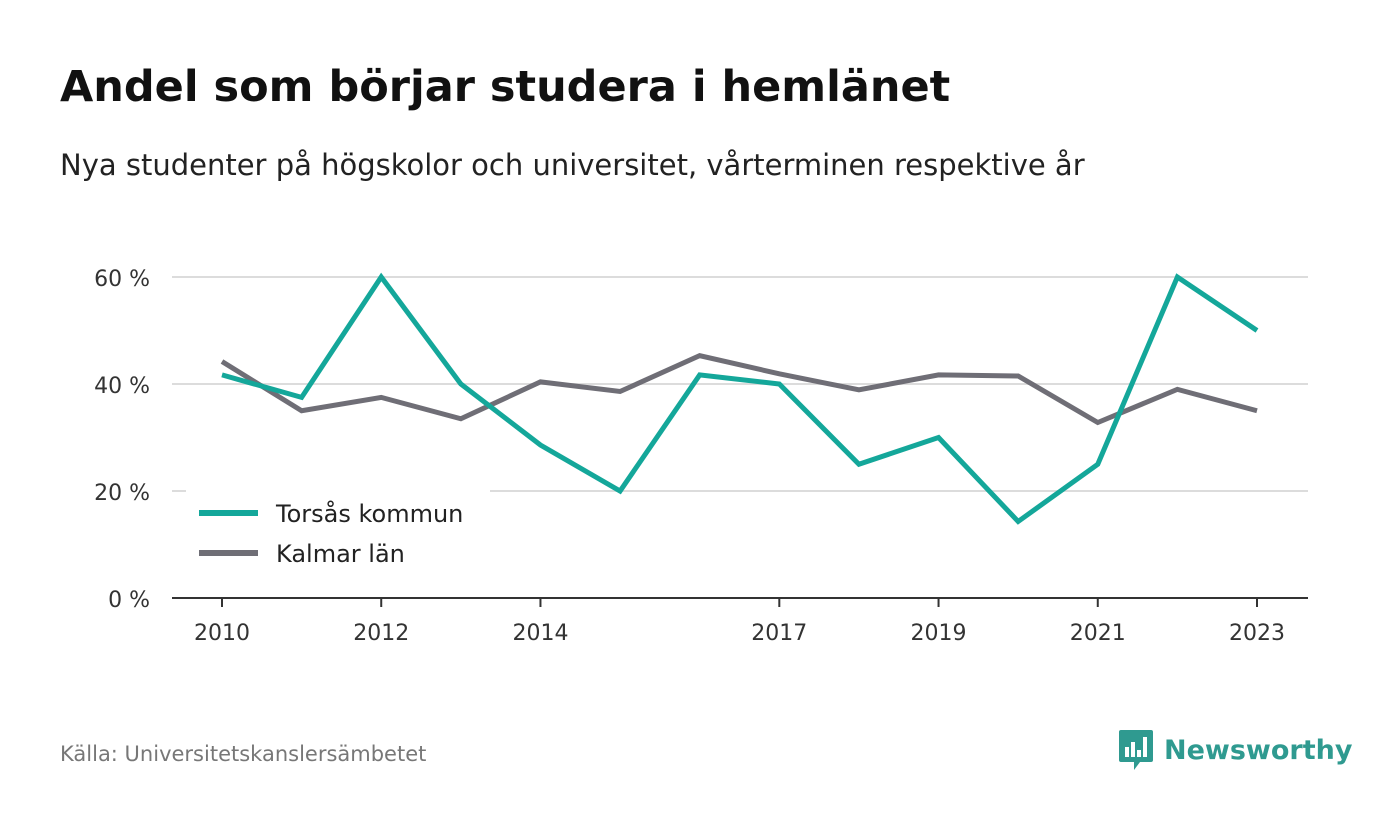  Describe the element at coordinates (739, 633) in the screenshot. I see `x-axis-tick-labels: 2010 2012 2014 2017 2019 2021 2023` at that location.